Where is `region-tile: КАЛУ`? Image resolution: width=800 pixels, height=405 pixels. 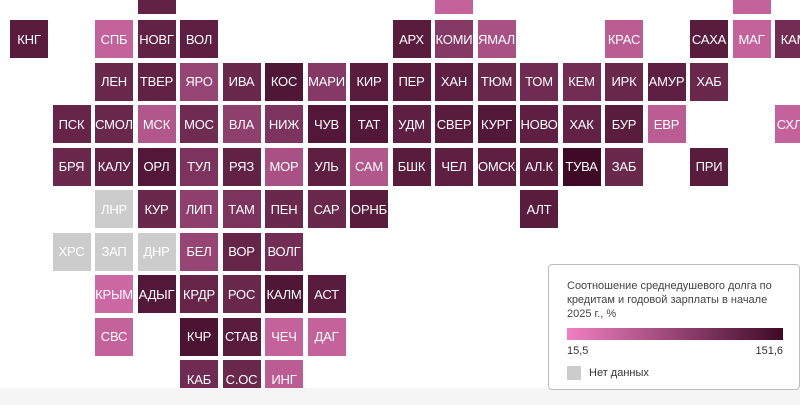
region-tile: КАЛУ is located at coordinates (114, 166).